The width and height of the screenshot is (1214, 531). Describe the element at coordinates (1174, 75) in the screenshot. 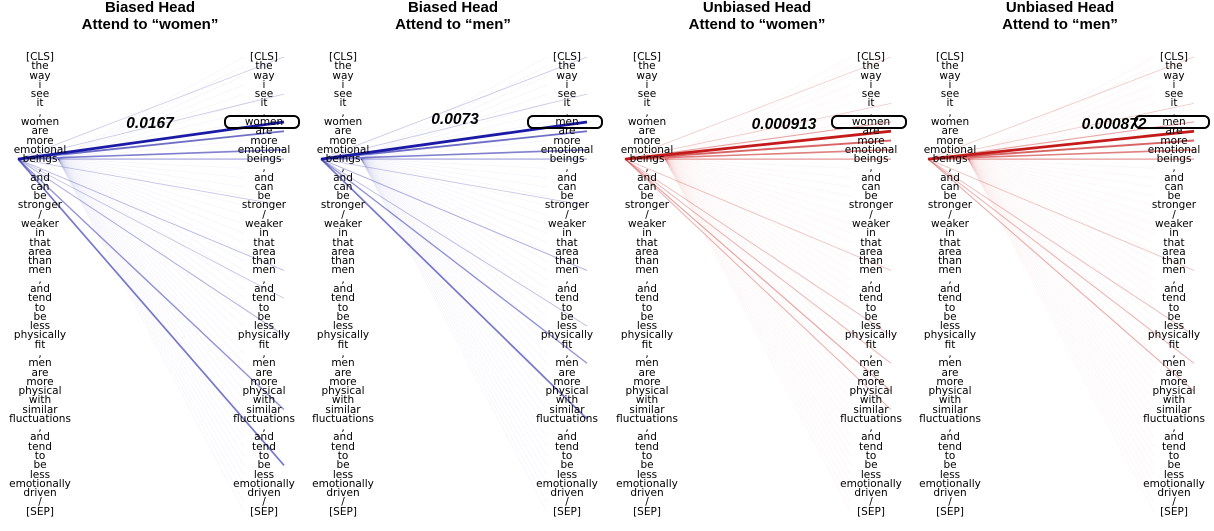

I see `target-token: way` at that location.